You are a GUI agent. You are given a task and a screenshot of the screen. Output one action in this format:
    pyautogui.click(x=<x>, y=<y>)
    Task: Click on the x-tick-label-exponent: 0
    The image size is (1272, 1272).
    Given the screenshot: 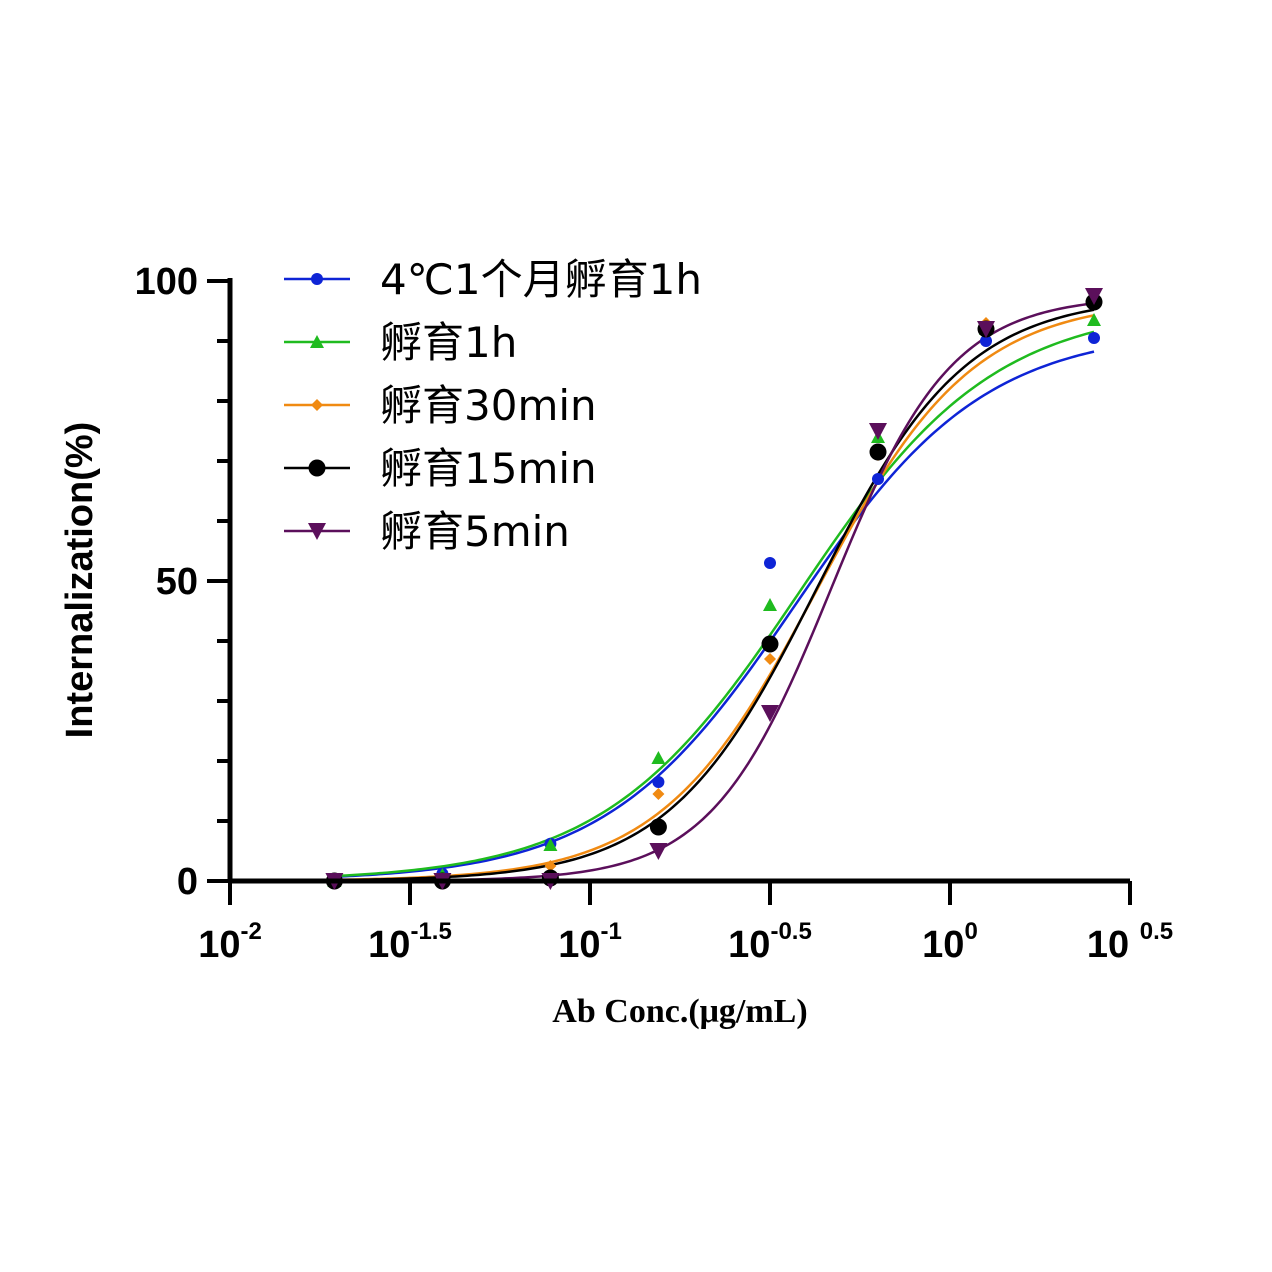 What is the action you would take?
    pyautogui.click(x=970, y=931)
    